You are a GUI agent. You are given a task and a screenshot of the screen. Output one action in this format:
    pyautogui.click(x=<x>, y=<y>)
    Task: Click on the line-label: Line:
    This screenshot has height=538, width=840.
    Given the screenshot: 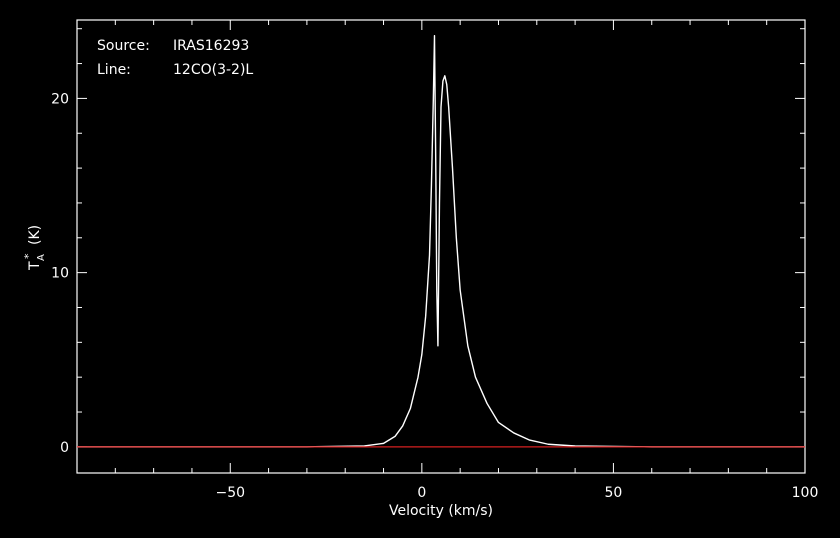 What is the action you would take?
    pyautogui.click(x=114, y=70)
    